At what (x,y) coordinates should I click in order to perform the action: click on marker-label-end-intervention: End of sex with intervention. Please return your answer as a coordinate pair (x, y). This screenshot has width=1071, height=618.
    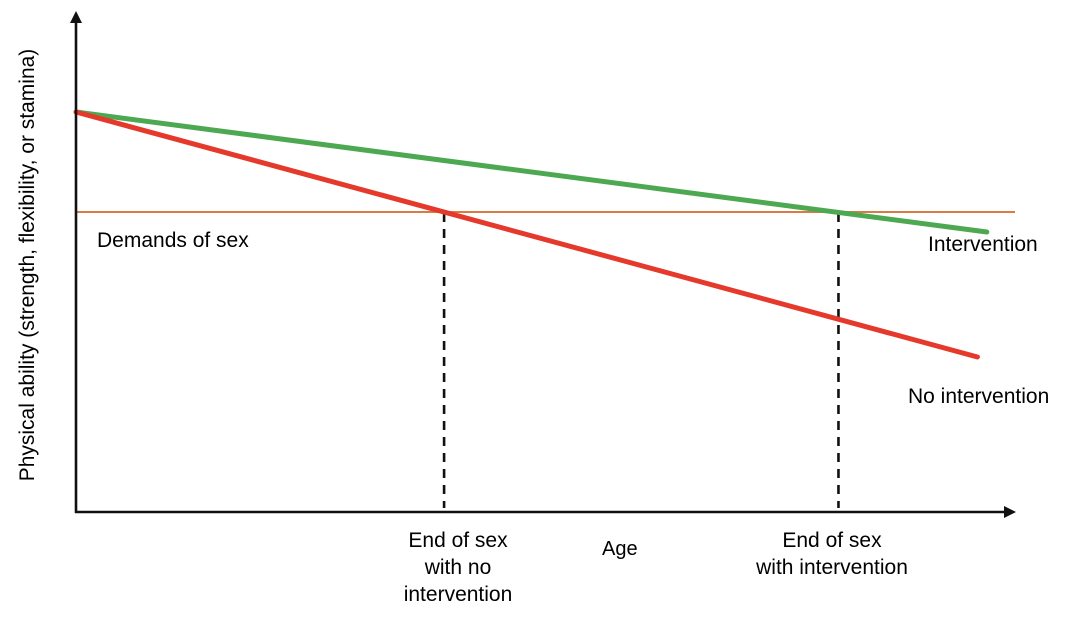
    Looking at the image, I should click on (832, 554).